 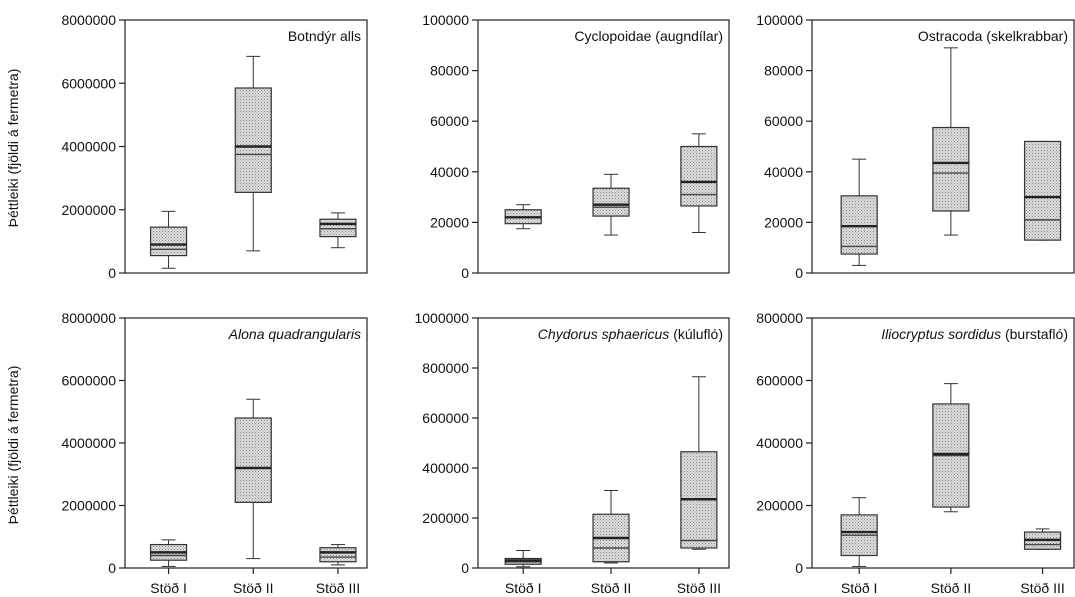 What do you see at coordinates (324, 36) in the screenshot?
I see `panel-title: Botndýr alls` at bounding box center [324, 36].